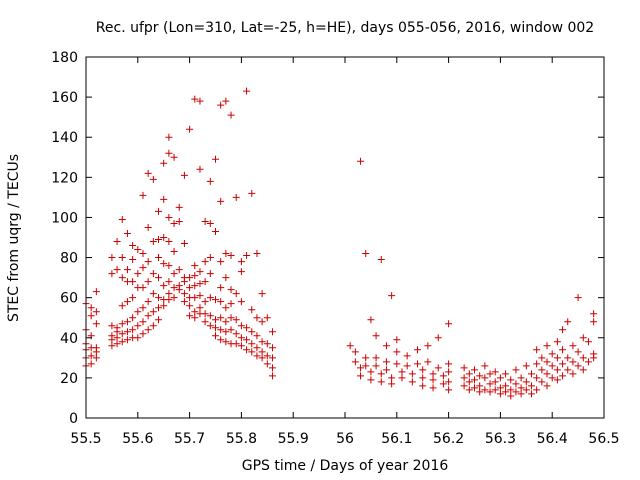 The height and width of the screenshot is (480, 640). Describe the element at coordinates (396, 439) in the screenshot. I see `x-tick-label: 56.1` at that location.